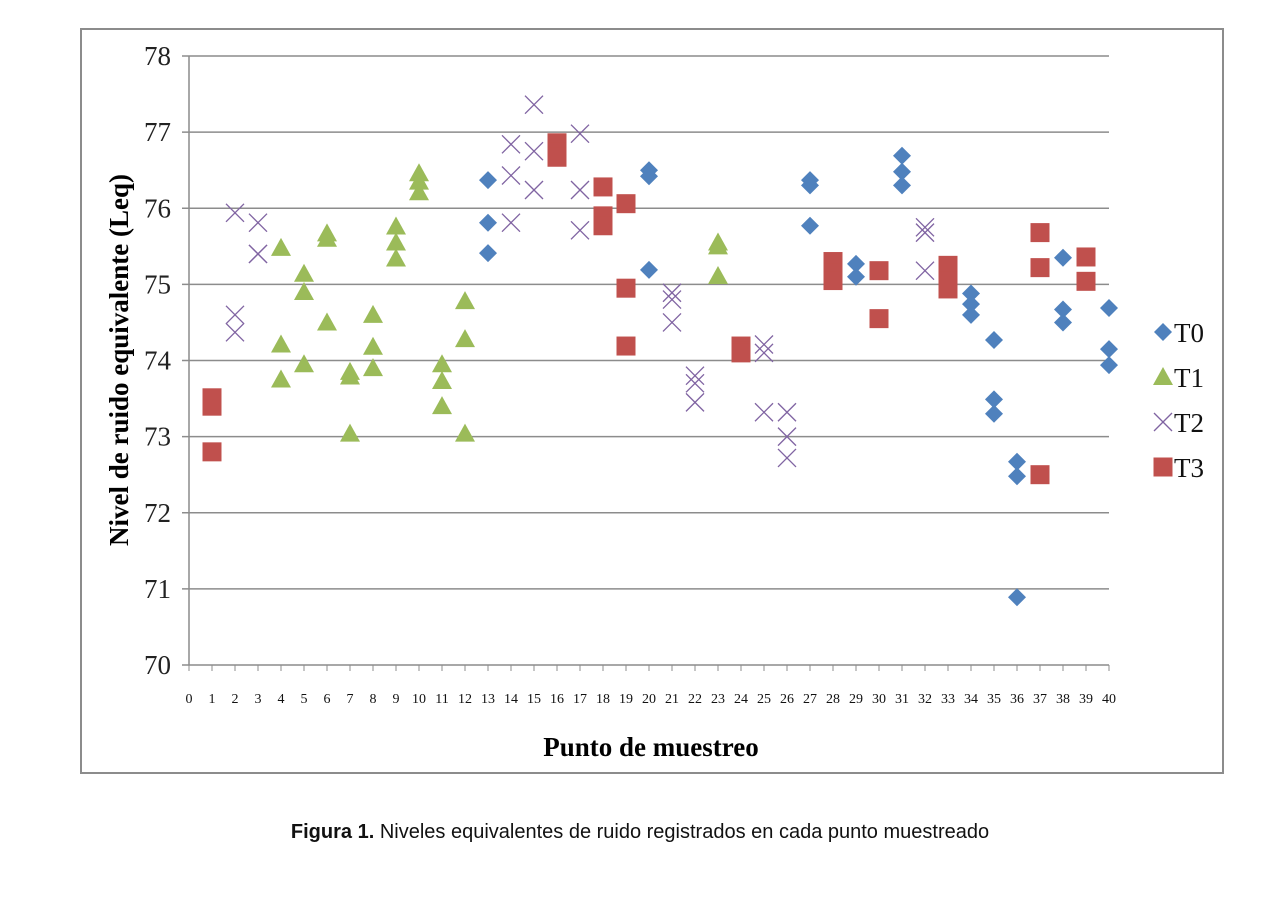 This screenshot has width=1280, height=897. I want to click on y-tick-label: 77, so click(157, 132).